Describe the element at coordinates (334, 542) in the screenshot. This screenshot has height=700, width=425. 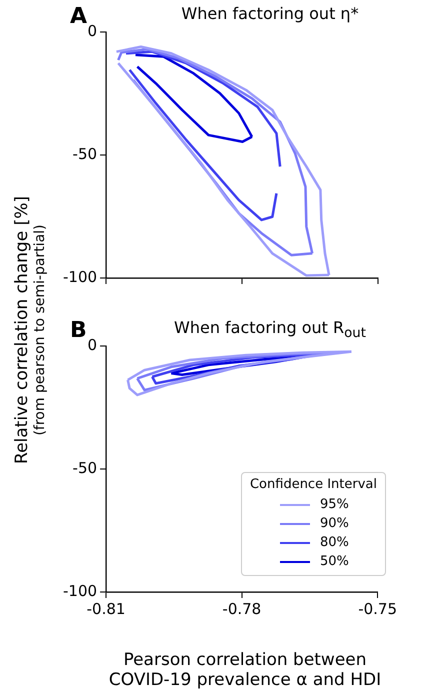
I see `legend-label: 80%` at that location.